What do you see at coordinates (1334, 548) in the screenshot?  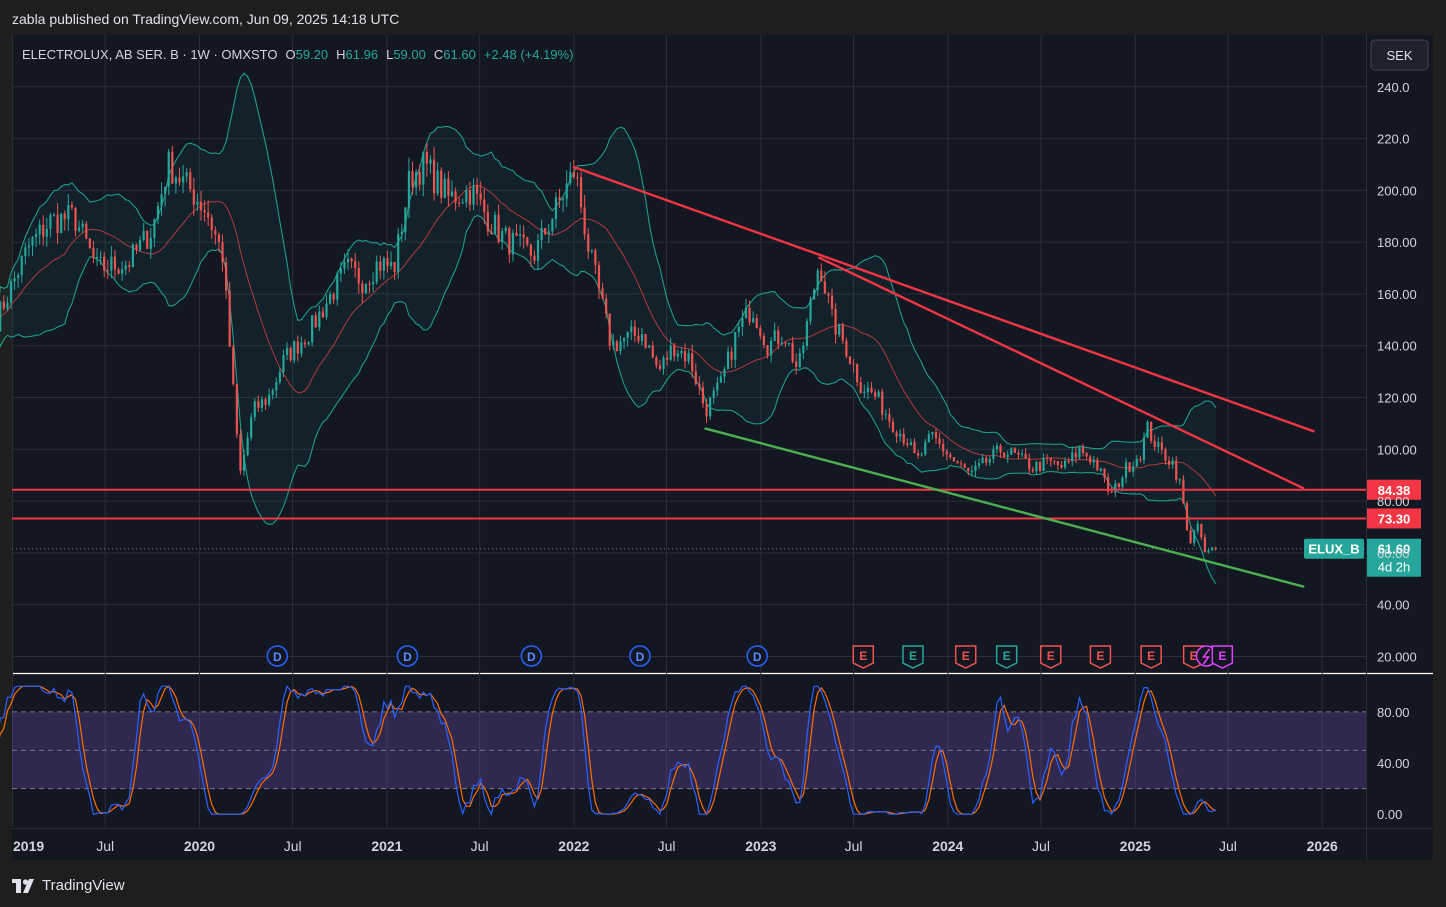 I see `symbol-tag` at bounding box center [1334, 548].